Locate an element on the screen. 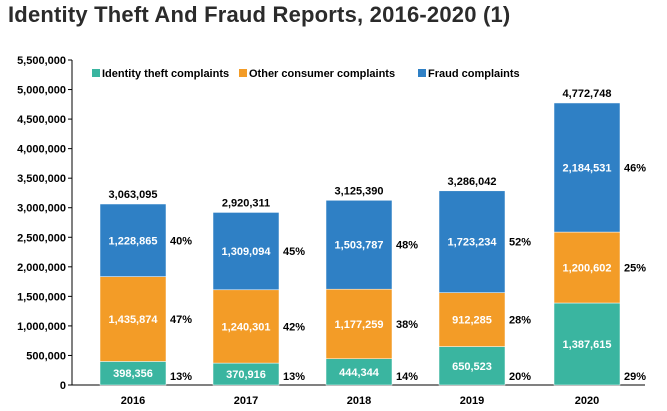  segment-percent-label: 25% is located at coordinates (635, 269).